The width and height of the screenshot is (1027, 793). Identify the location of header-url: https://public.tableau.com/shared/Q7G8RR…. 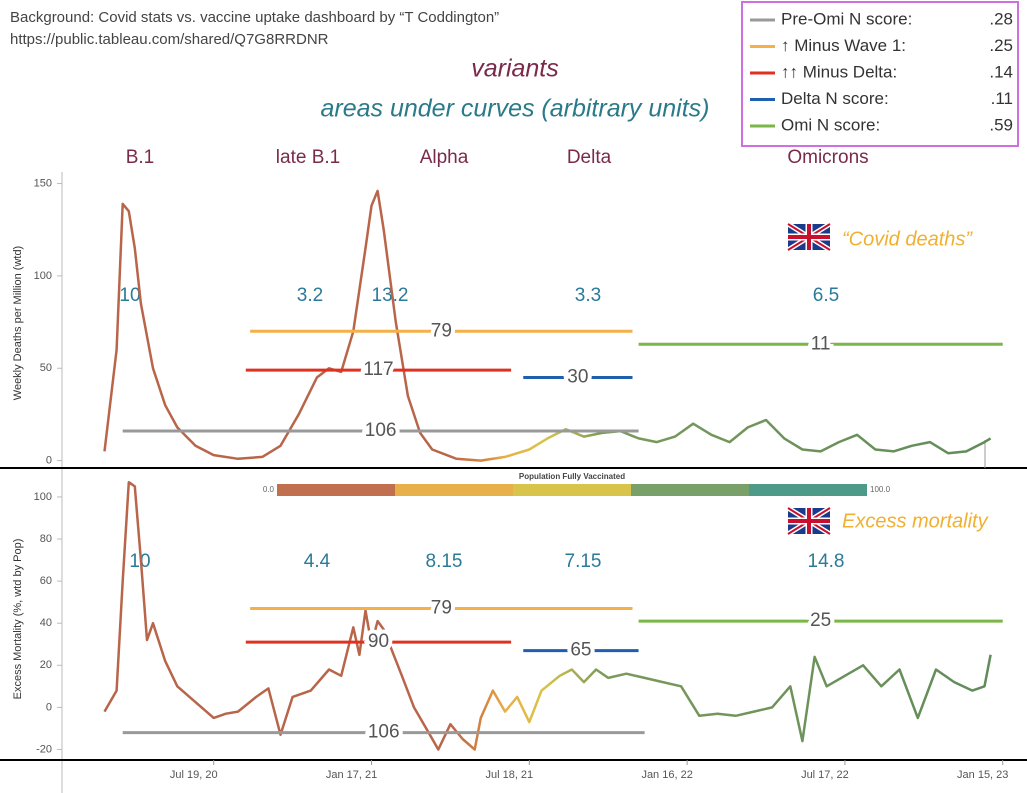
(169, 39).